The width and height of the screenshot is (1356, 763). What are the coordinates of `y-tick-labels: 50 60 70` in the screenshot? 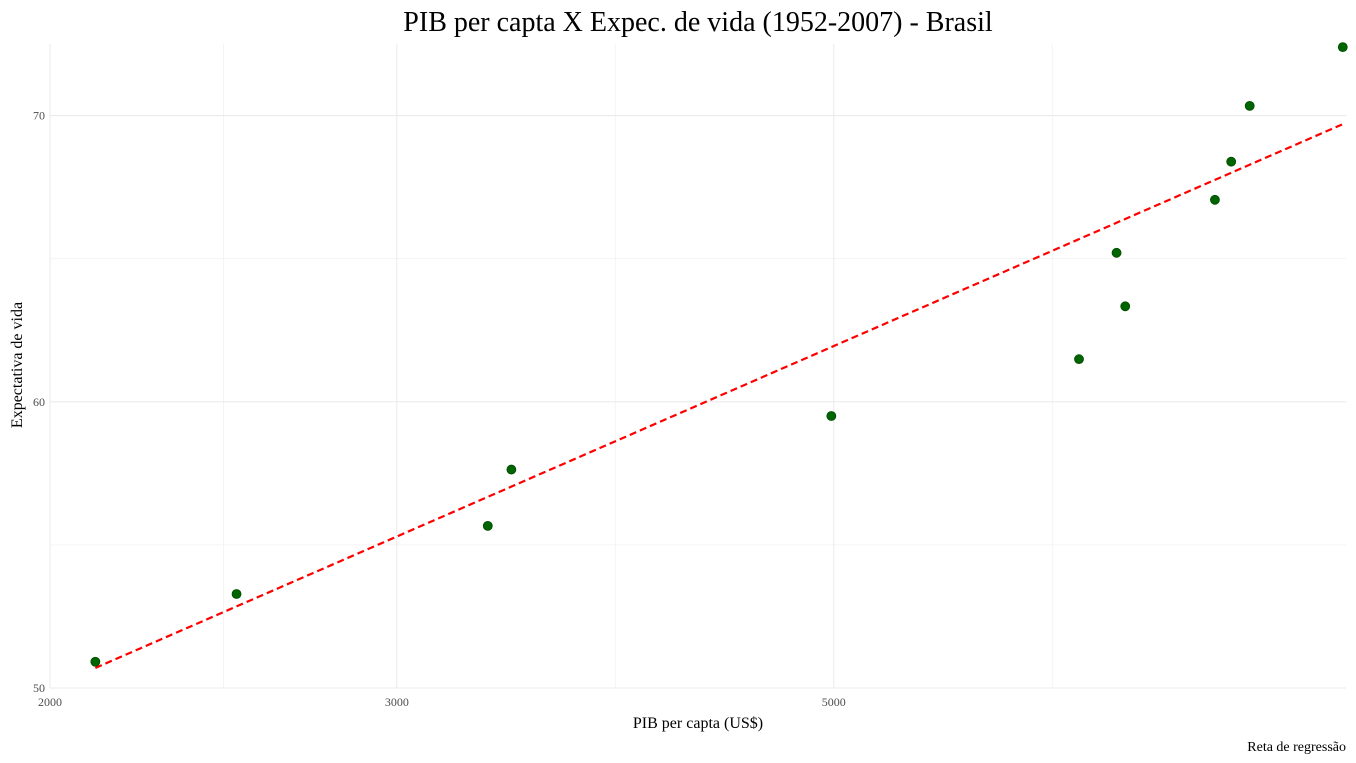 It's located at (39, 402).